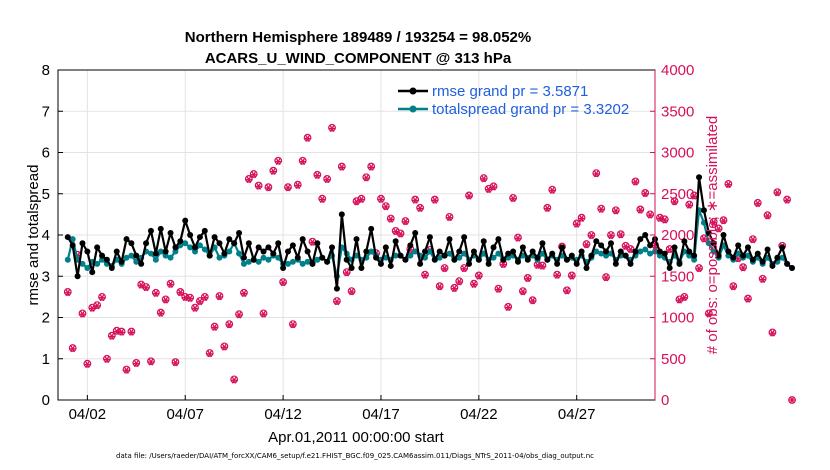 This screenshot has width=830, height=470. I want to click on right-tick-label: 4000, so click(677, 70).